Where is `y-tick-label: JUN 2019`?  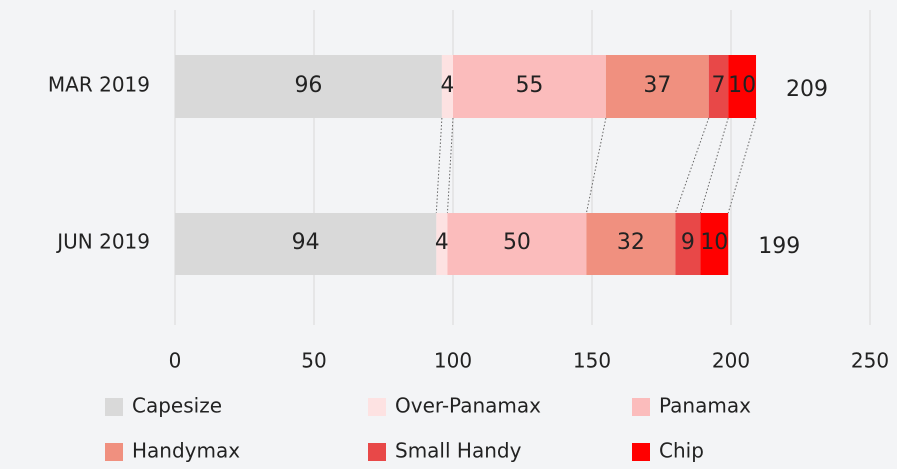 y-tick-label: JUN 2019 is located at coordinates (102, 242).